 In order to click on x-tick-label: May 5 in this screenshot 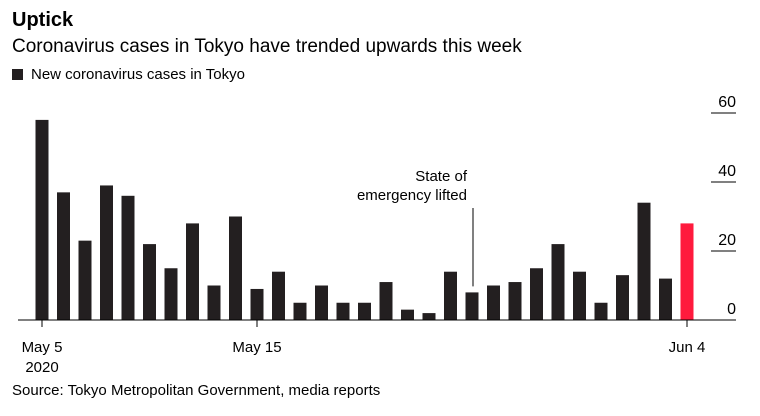, I will do `click(42, 347)`.